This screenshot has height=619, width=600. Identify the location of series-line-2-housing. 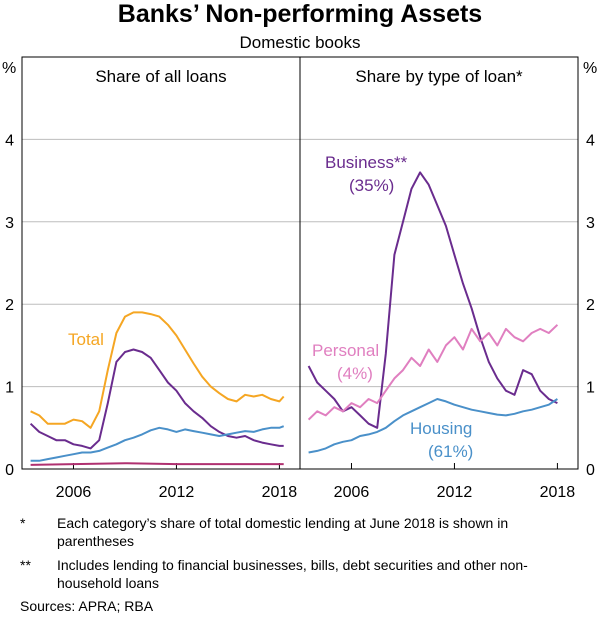
(433, 426).